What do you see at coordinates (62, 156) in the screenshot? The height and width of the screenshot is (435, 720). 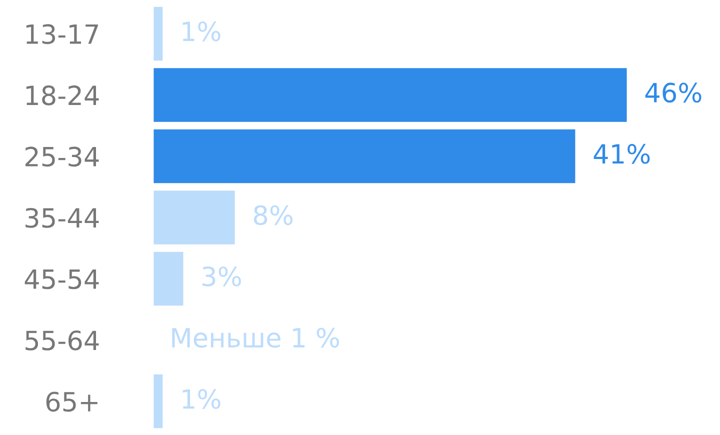 I see `y-tick-label: 25-34` at bounding box center [62, 156].